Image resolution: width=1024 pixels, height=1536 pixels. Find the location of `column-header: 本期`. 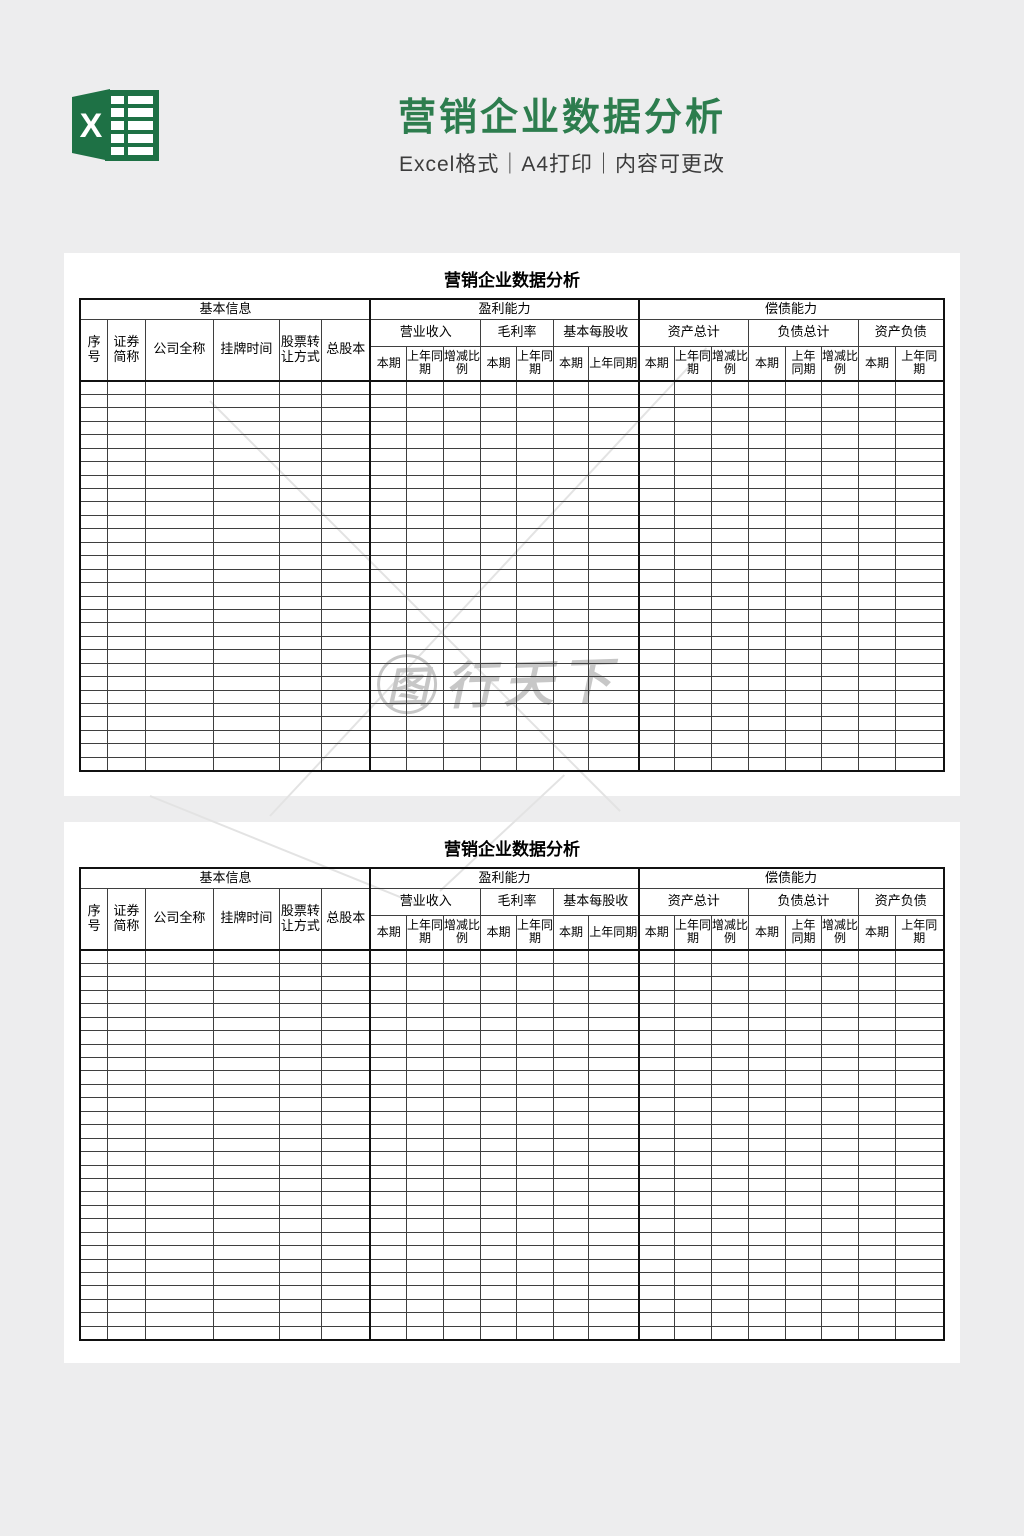

column-header: 本期 is located at coordinates (656, 932).